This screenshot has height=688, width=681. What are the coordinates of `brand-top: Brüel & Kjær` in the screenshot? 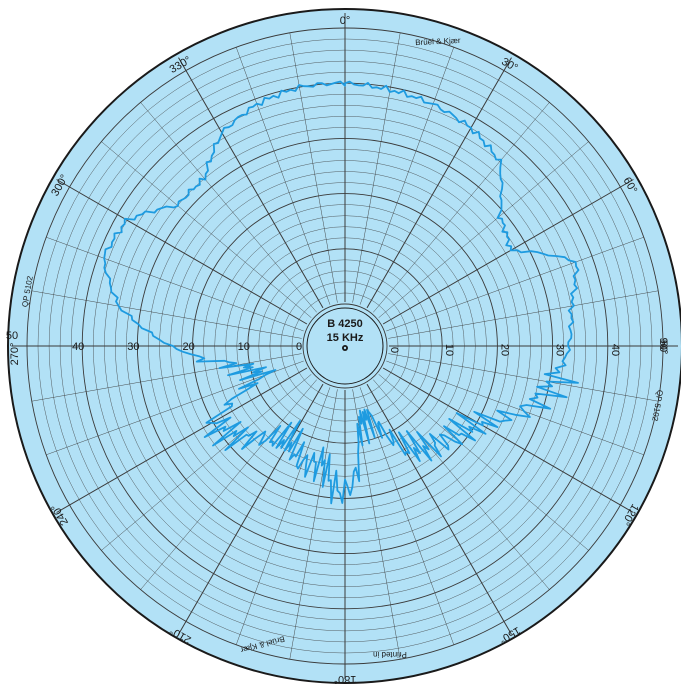 It's located at (438, 41).